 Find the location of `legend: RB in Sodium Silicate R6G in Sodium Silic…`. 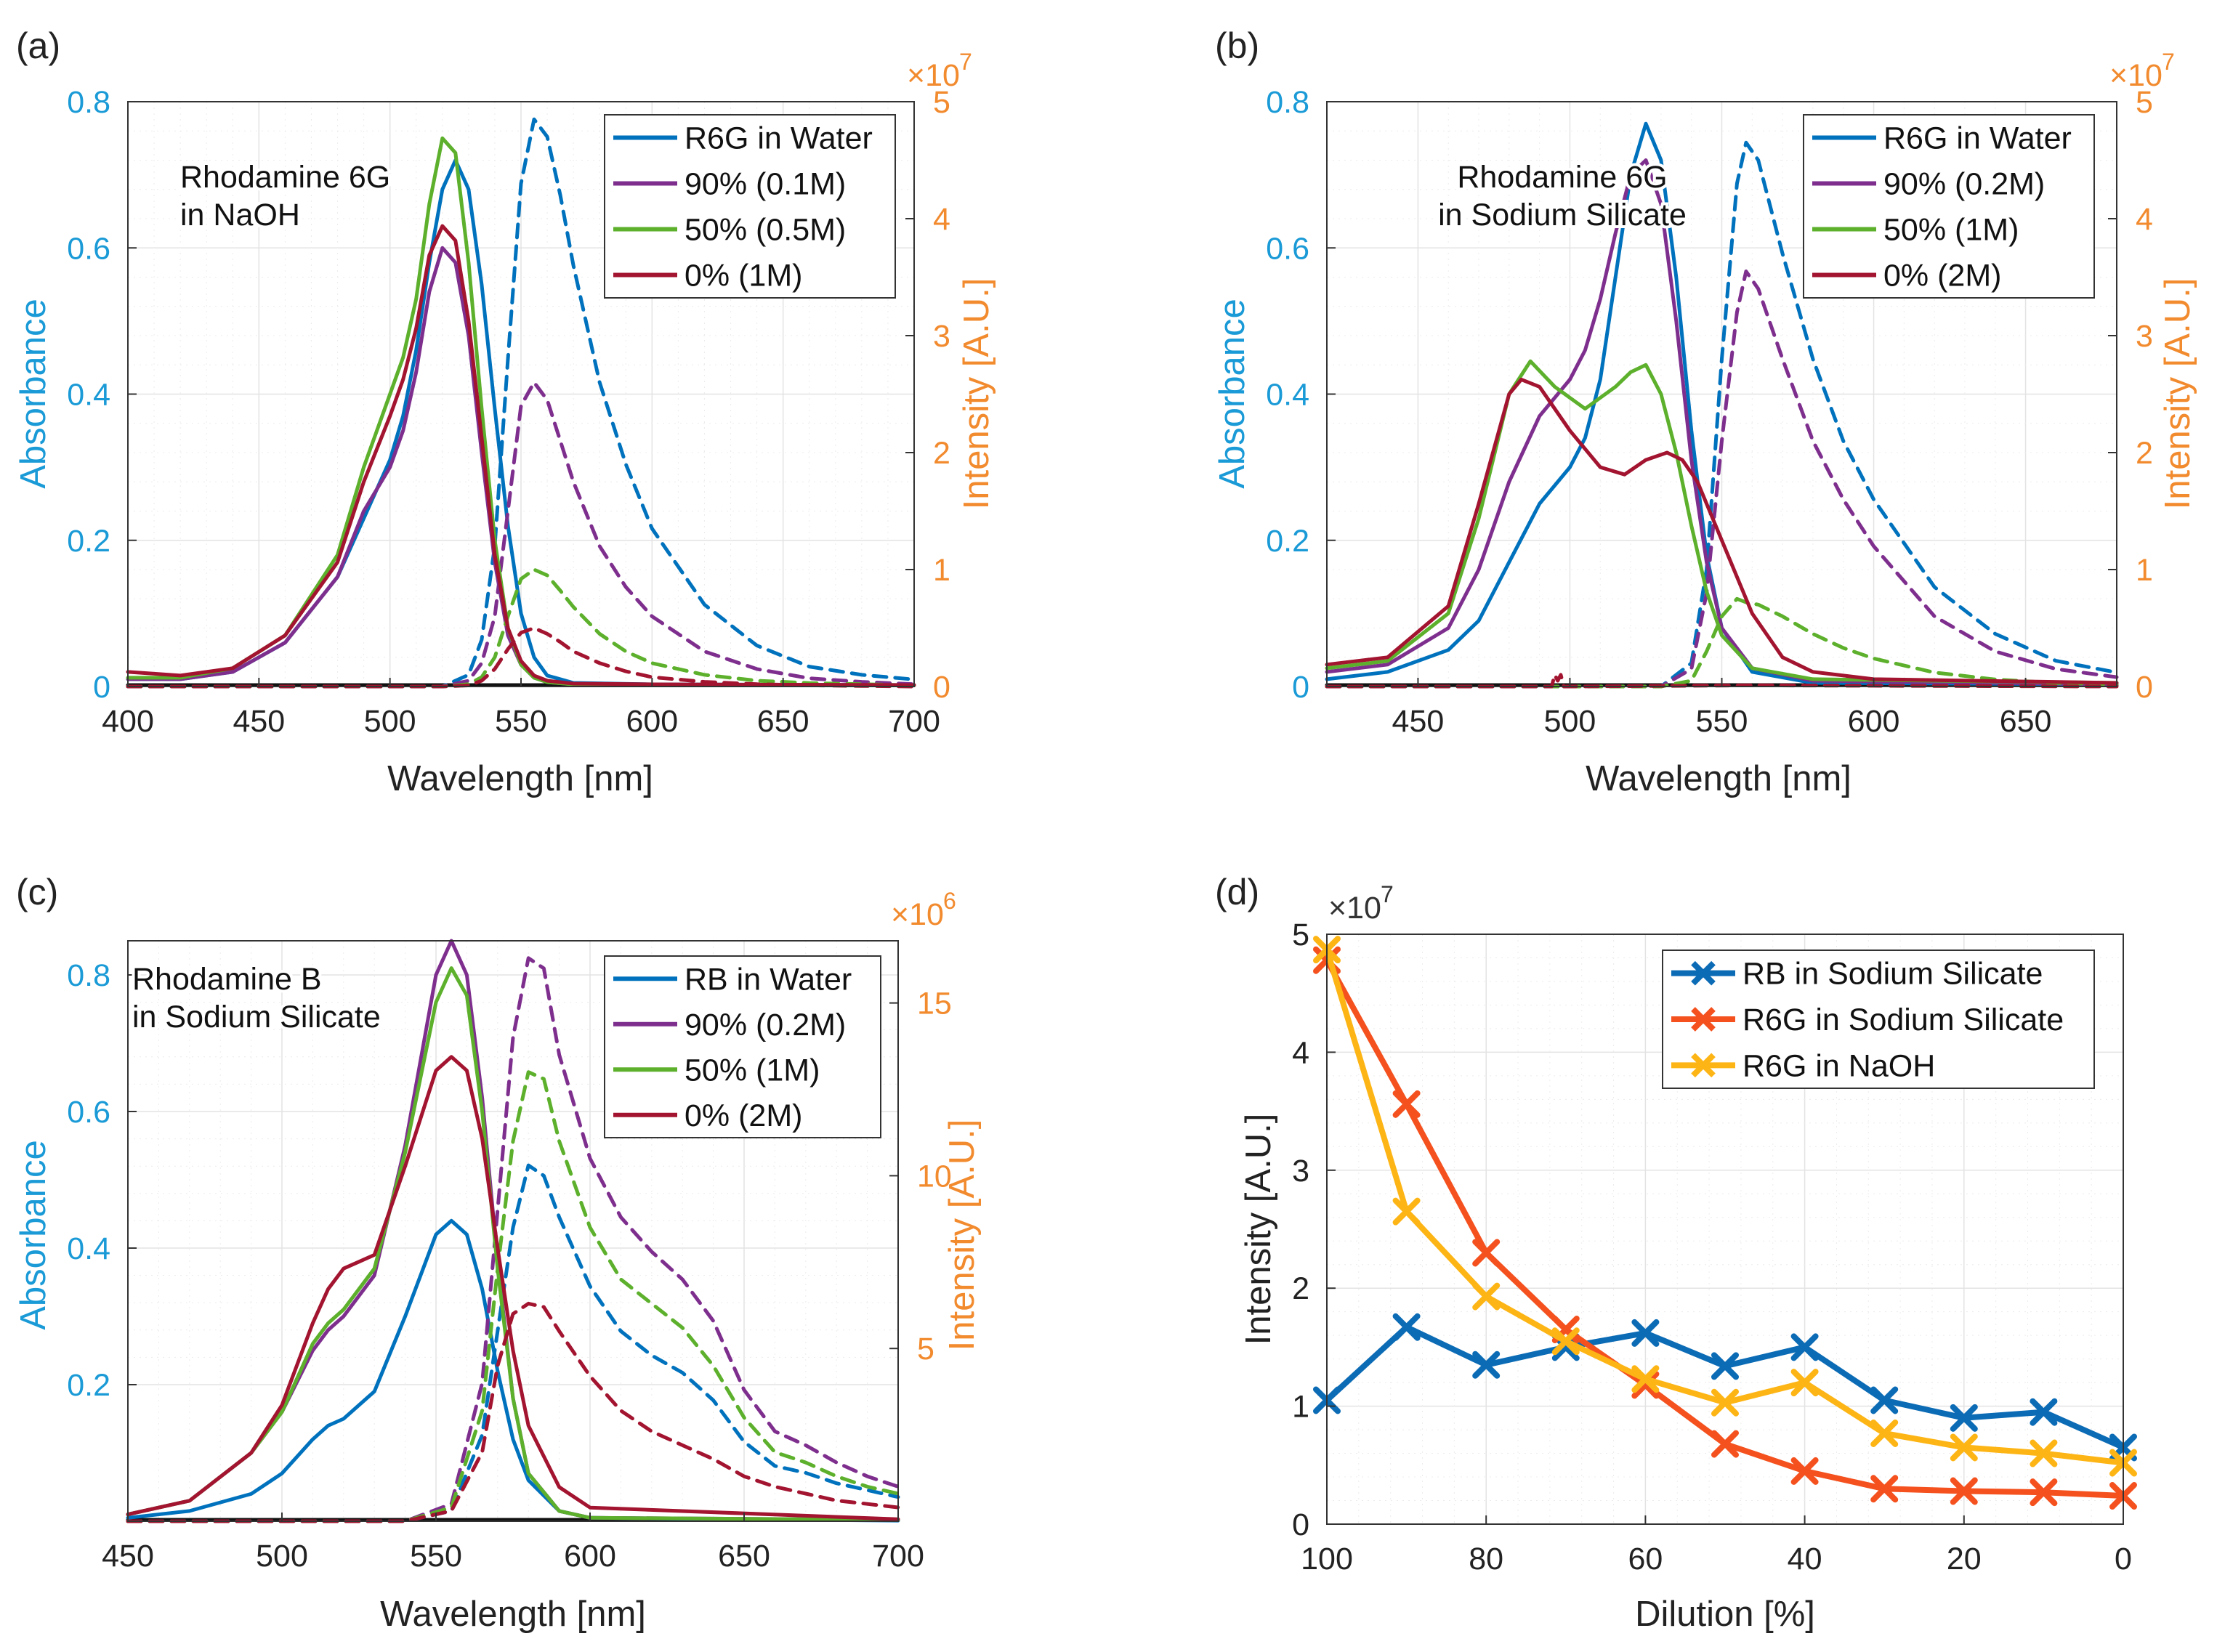

legend: RB in Sodium Silicate R6G in Sodium Silic… is located at coordinates (1878, 1020).